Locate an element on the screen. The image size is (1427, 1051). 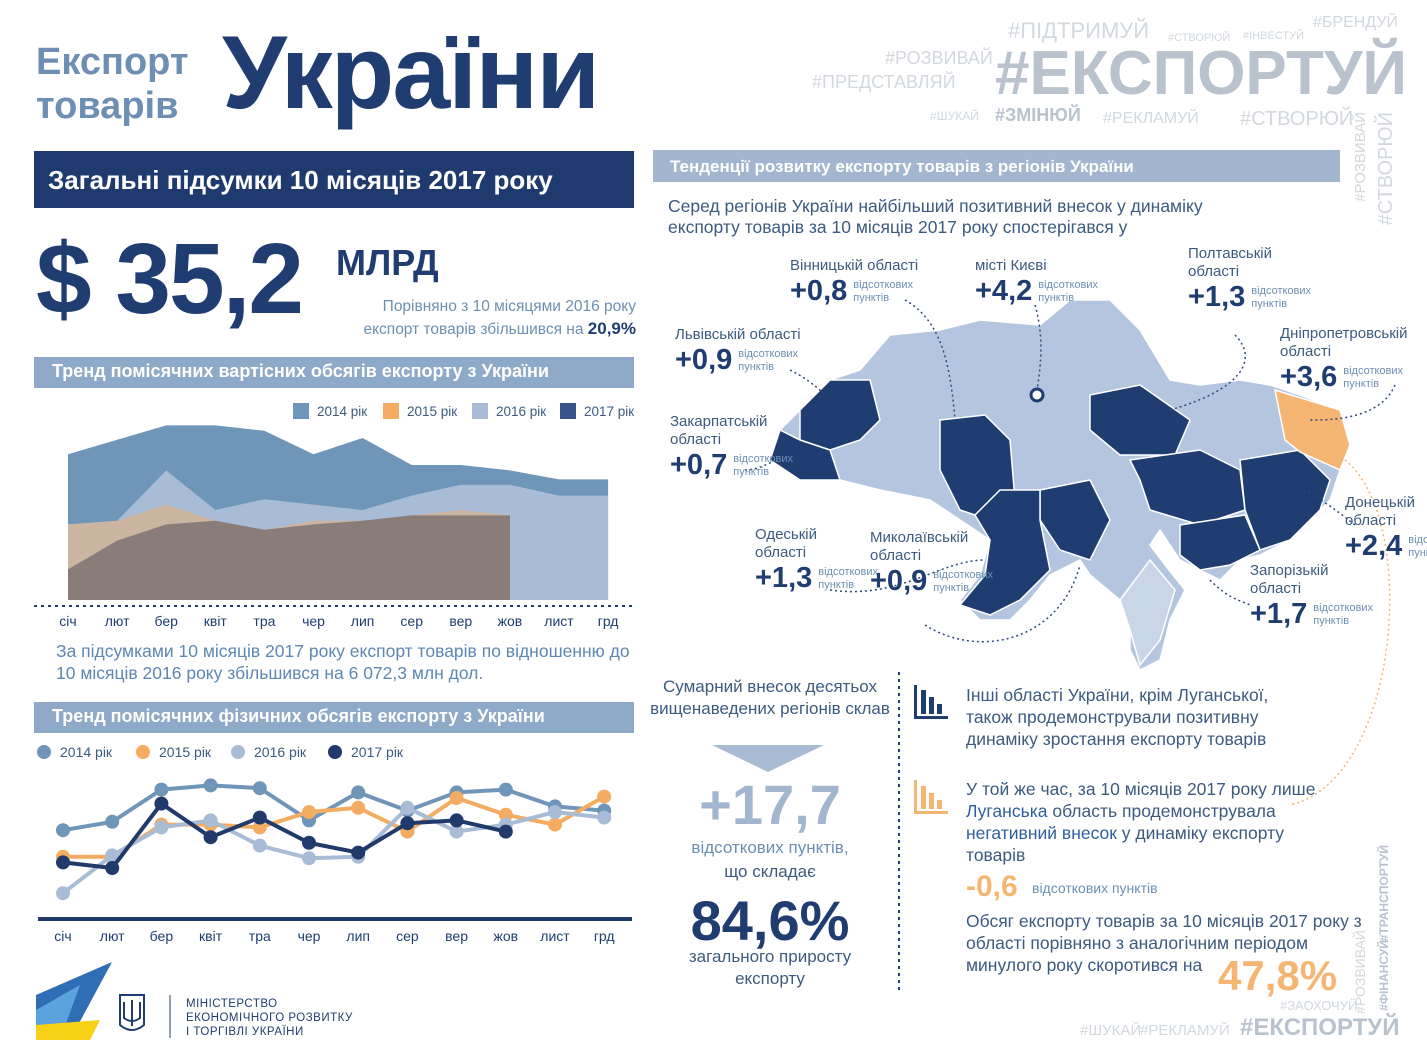
growth: 20,9% is located at coordinates (611, 328).